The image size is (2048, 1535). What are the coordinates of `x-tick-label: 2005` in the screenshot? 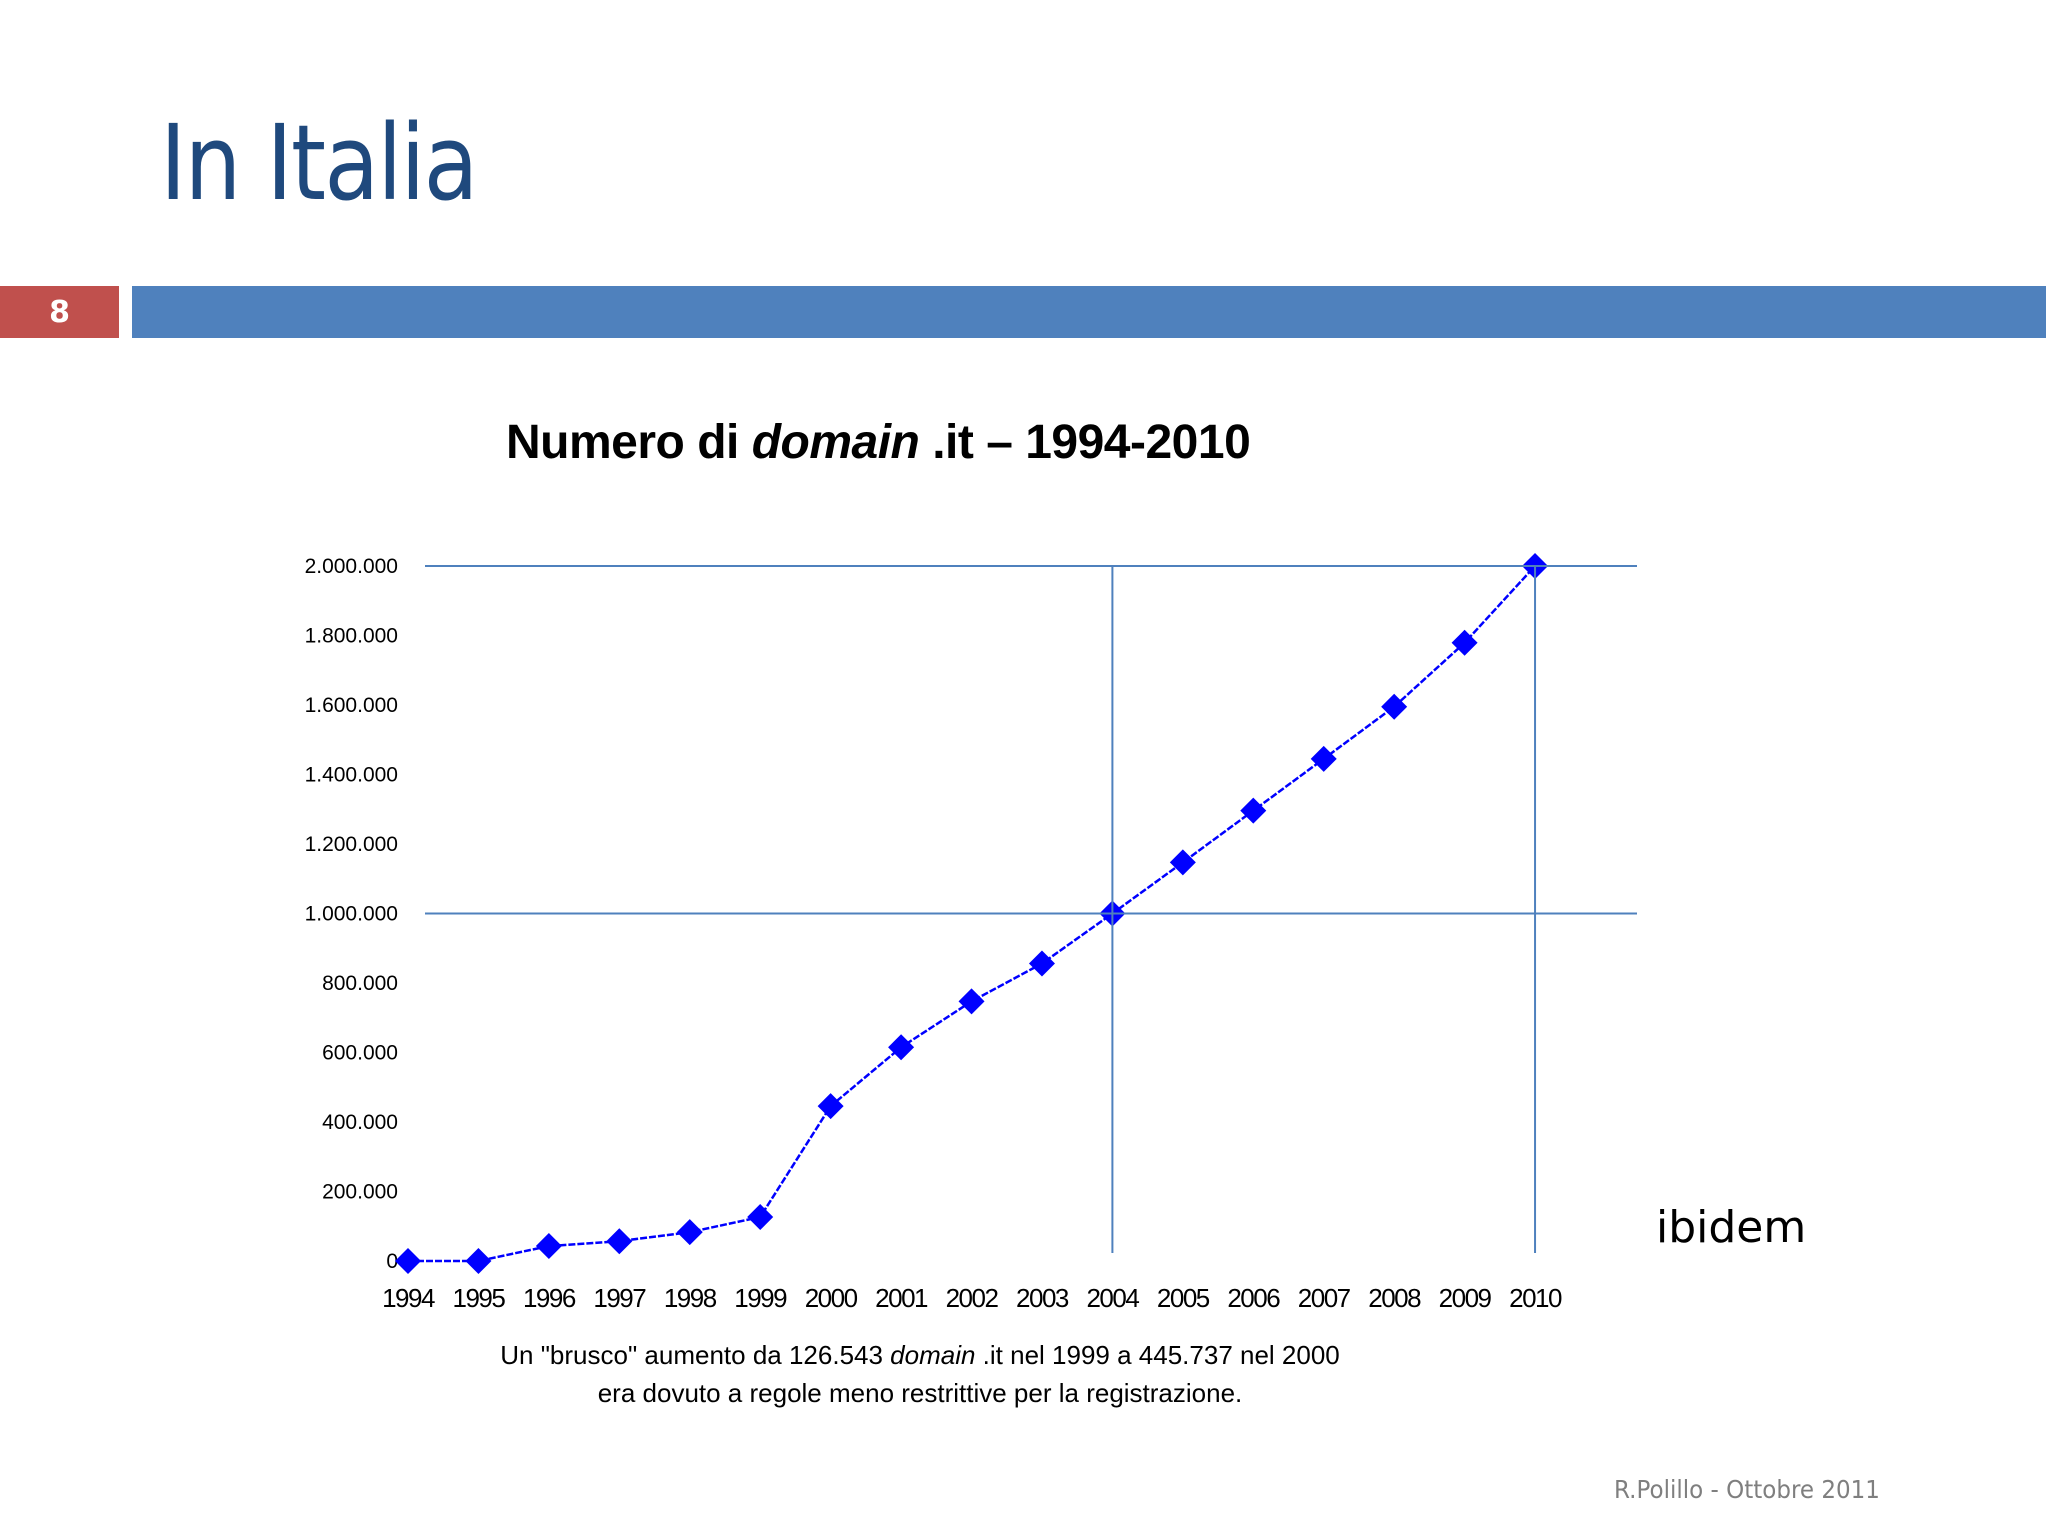 It's located at (1183, 1298).